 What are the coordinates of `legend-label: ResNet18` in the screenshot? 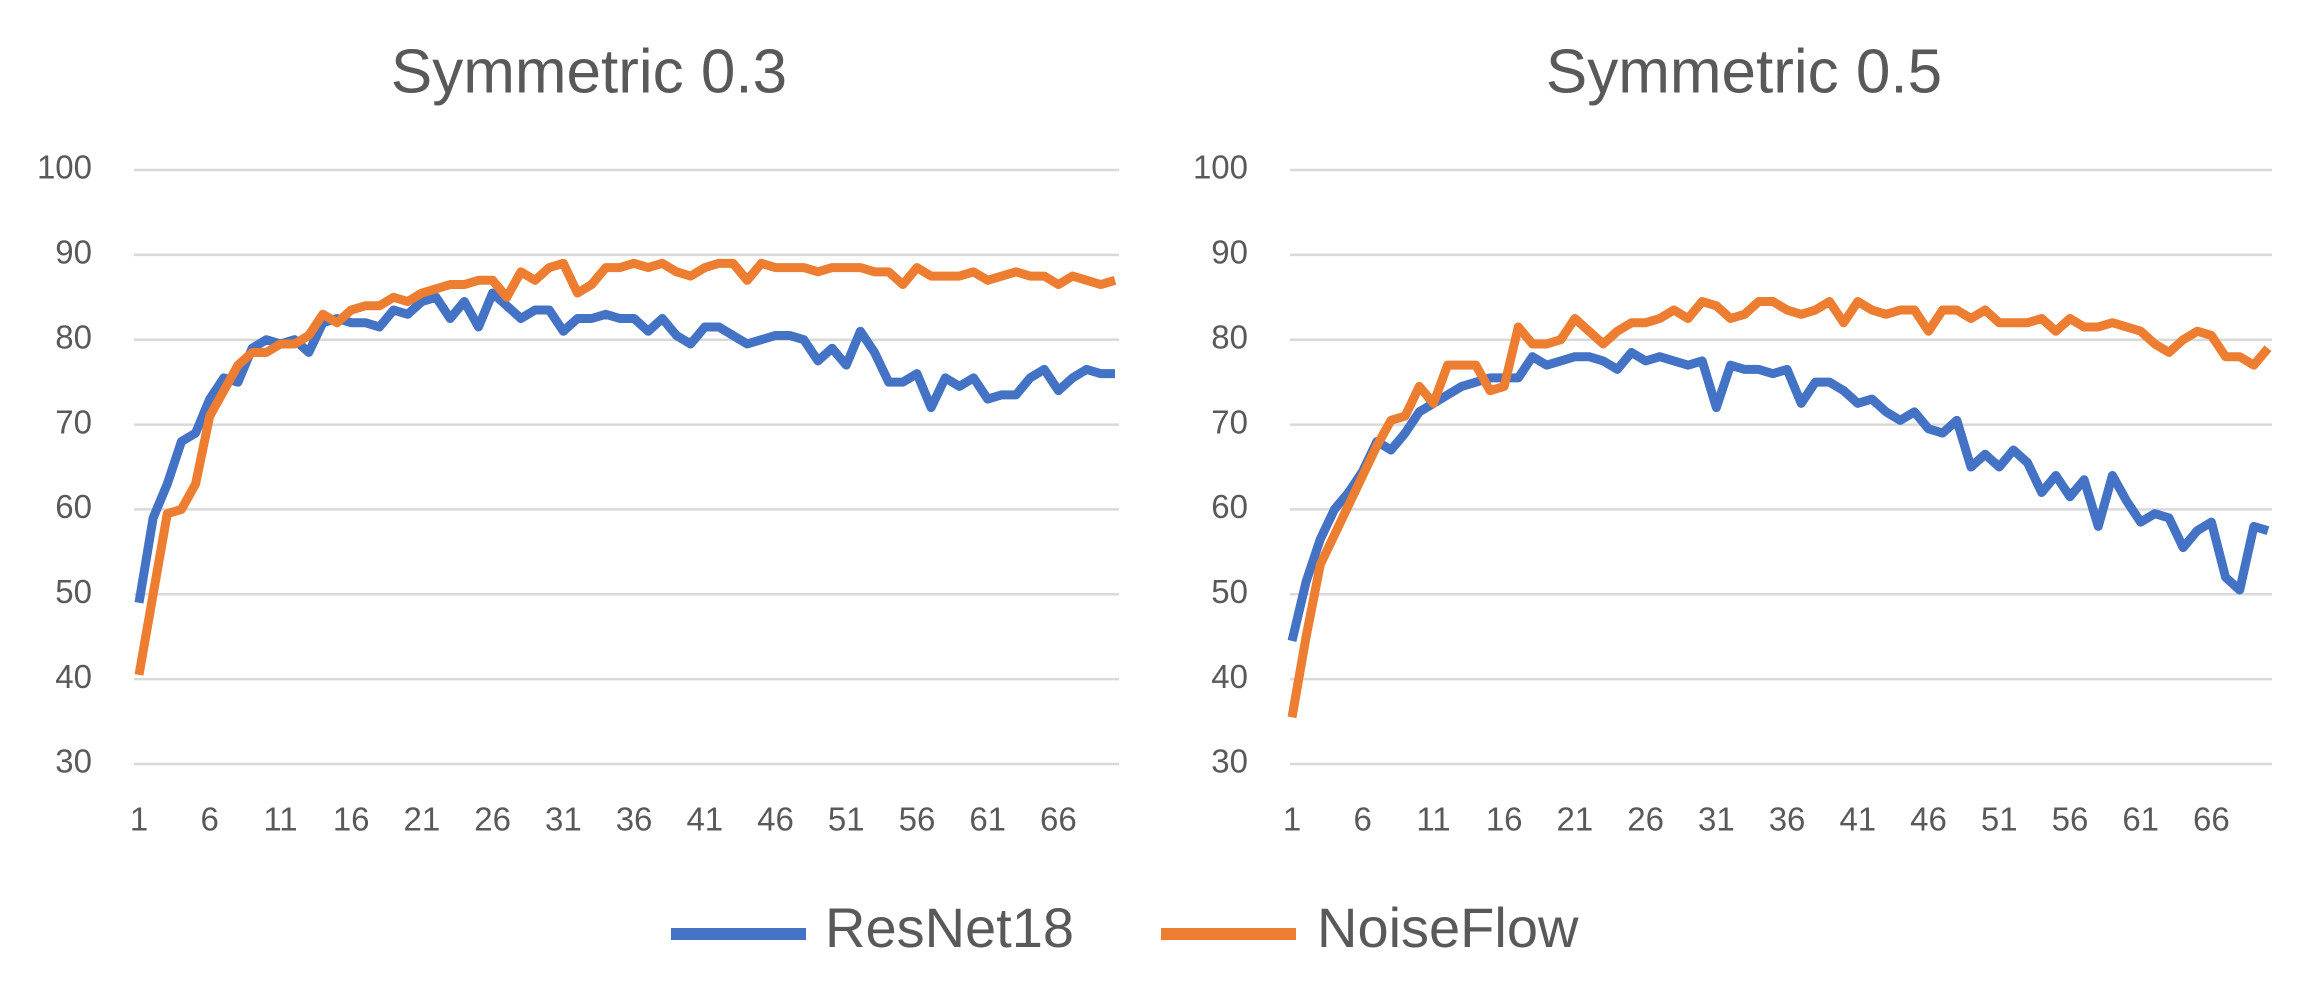 It's located at (949, 927).